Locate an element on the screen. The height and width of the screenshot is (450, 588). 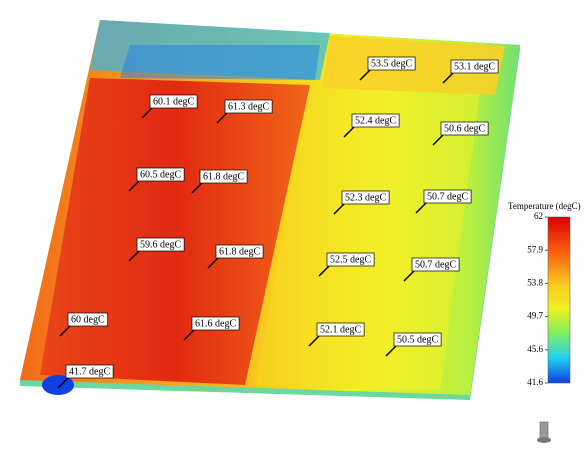
probe: 60.1 degC is located at coordinates (169, 106).